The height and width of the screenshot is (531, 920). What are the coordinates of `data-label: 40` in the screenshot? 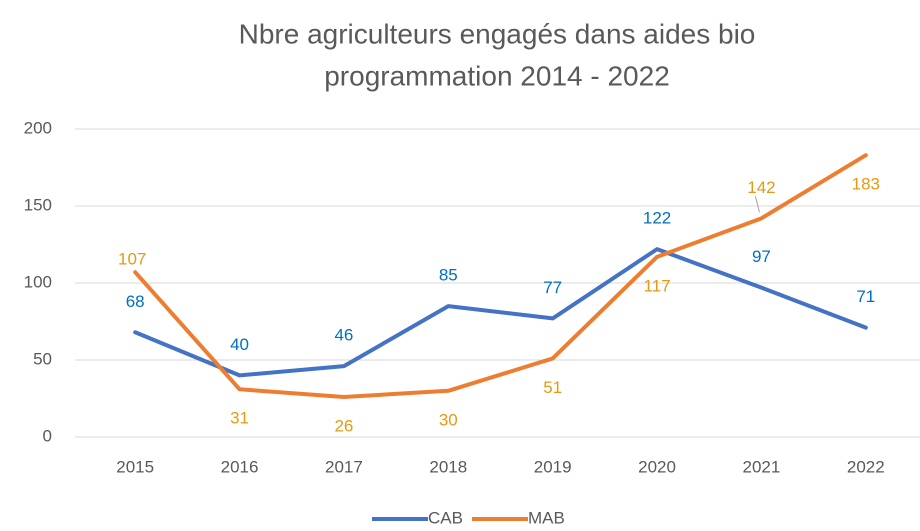 It's located at (239, 344).